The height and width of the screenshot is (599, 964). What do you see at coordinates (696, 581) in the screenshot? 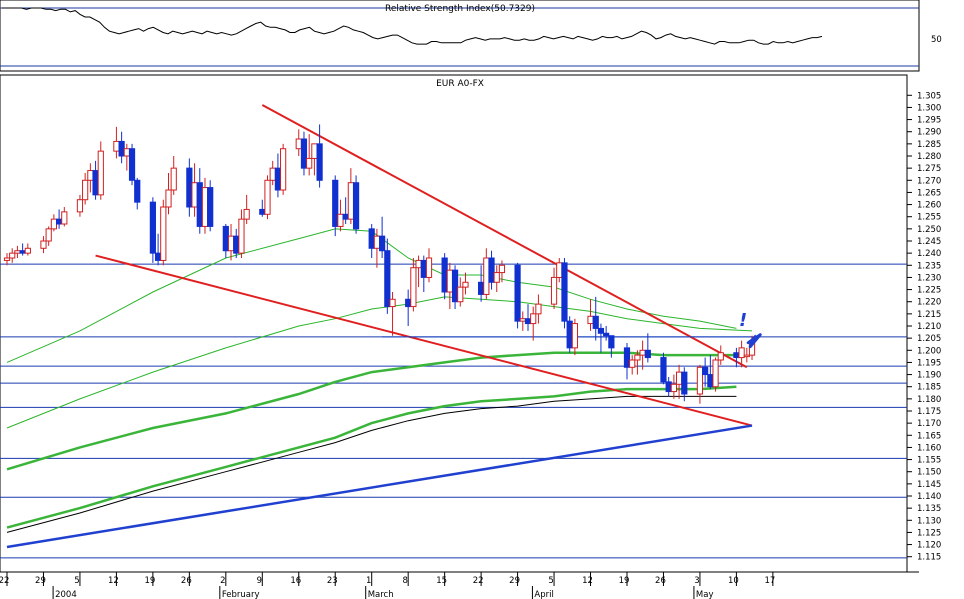
I see `x-tick-label: 3` at bounding box center [696, 581].